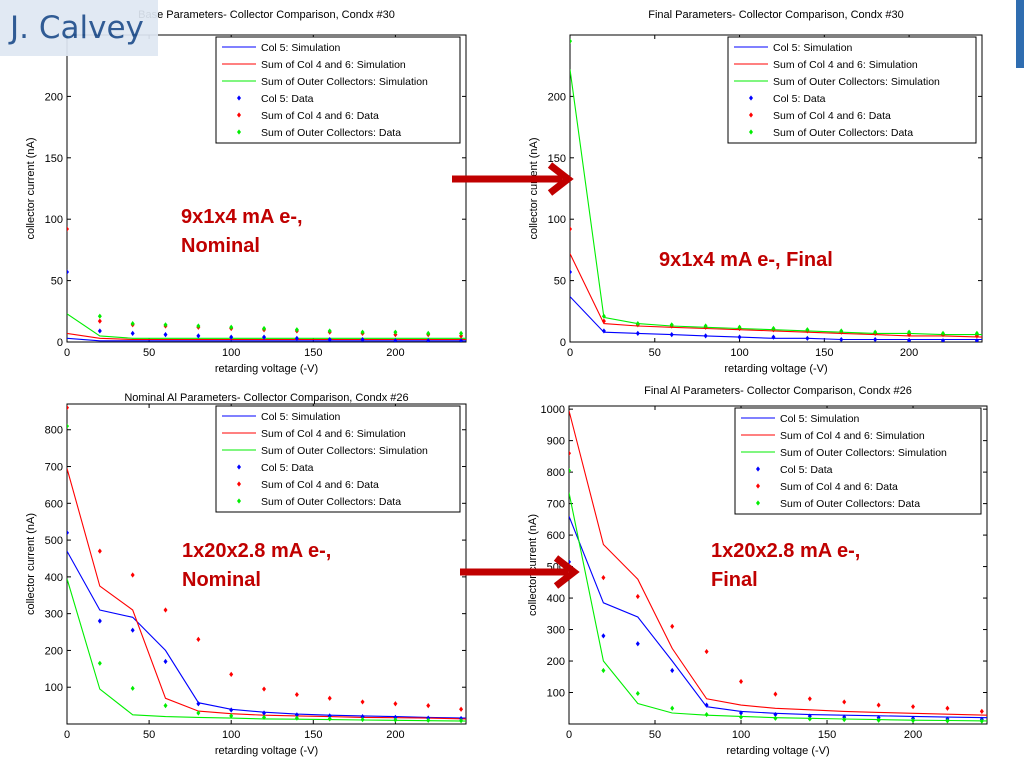  What do you see at coordinates (1020, 34) in the screenshot?
I see `slide-edge-decoration` at bounding box center [1020, 34].